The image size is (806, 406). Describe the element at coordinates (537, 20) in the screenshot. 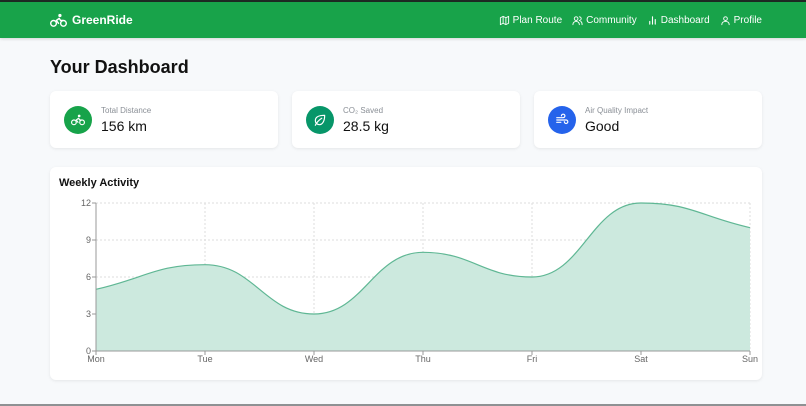

I see `nav-link-label: Plan Route` at that location.